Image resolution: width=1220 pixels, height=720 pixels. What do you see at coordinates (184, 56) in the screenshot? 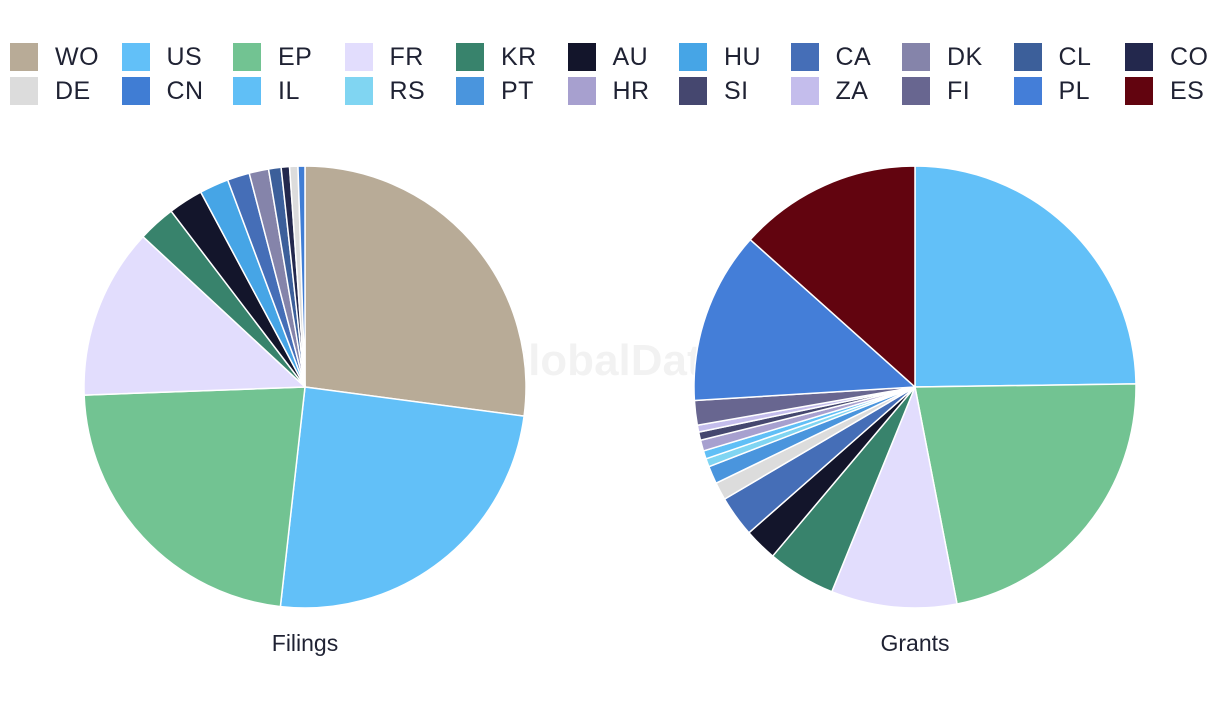
I see `legend-label: US` at bounding box center [184, 56].